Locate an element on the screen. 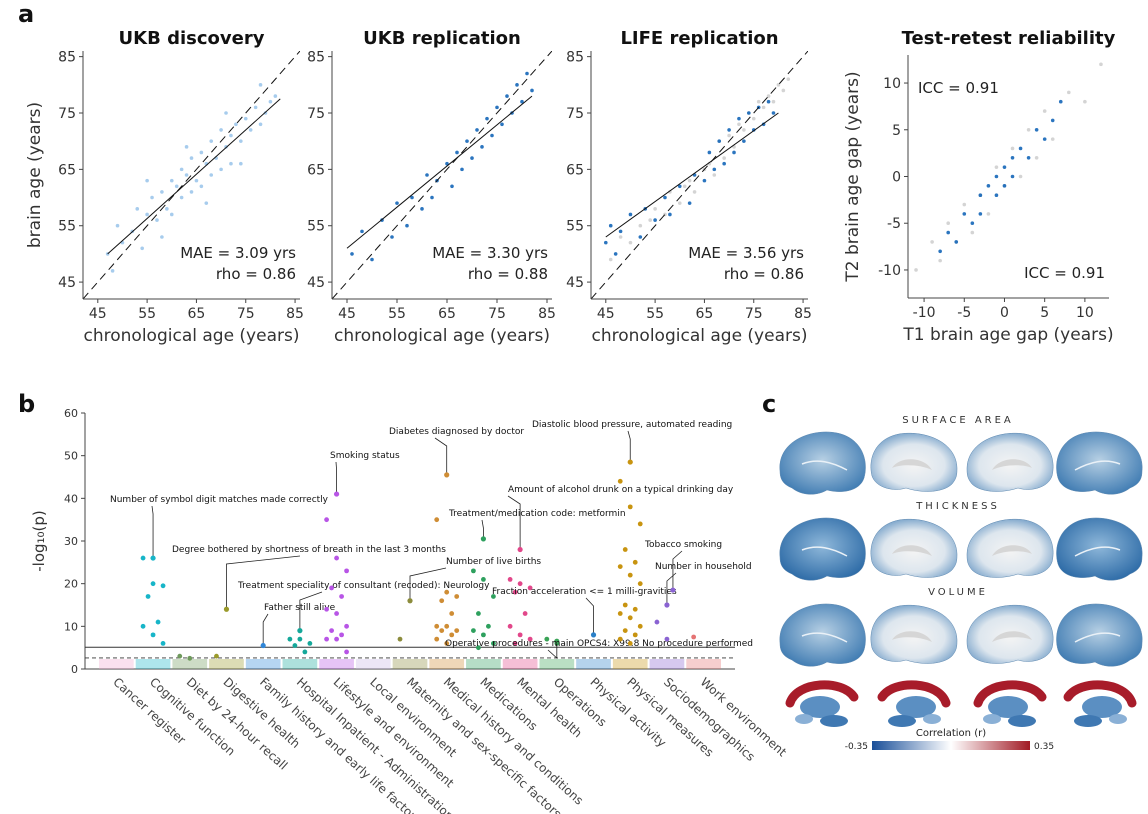  x-tick-label: -5 is located at coordinates (964, 313).